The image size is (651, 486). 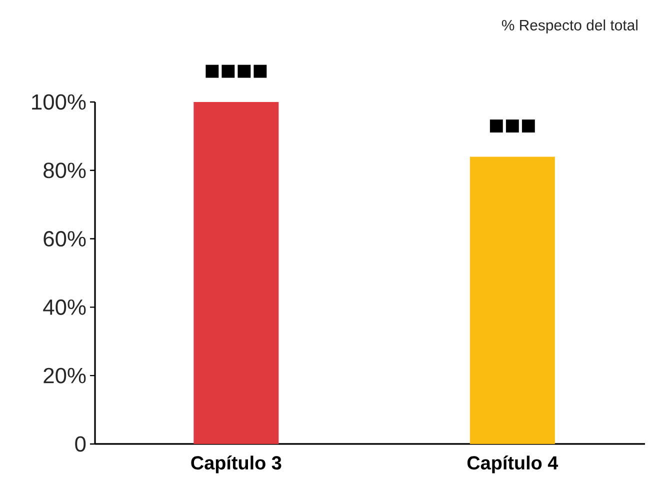 What do you see at coordinates (570, 27) in the screenshot?
I see `y-axis-title: % Respecto del total` at bounding box center [570, 27].